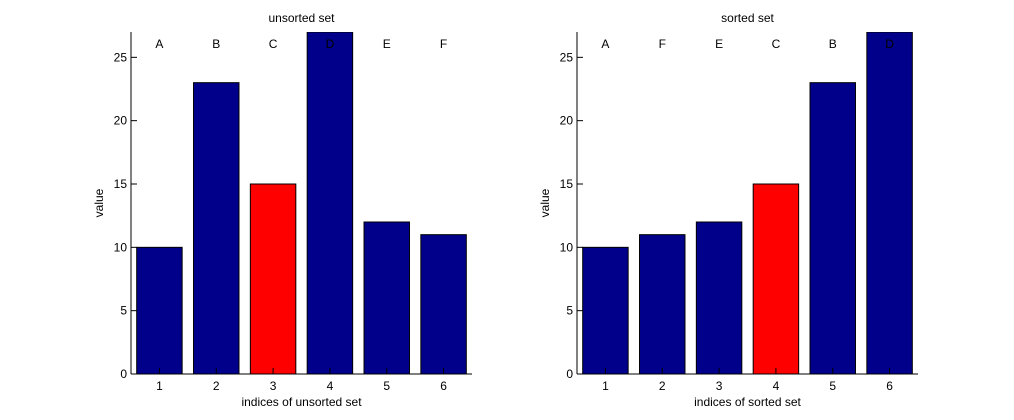  What do you see at coordinates (301, 18) in the screenshot?
I see `chart-title: unsorted set` at bounding box center [301, 18].